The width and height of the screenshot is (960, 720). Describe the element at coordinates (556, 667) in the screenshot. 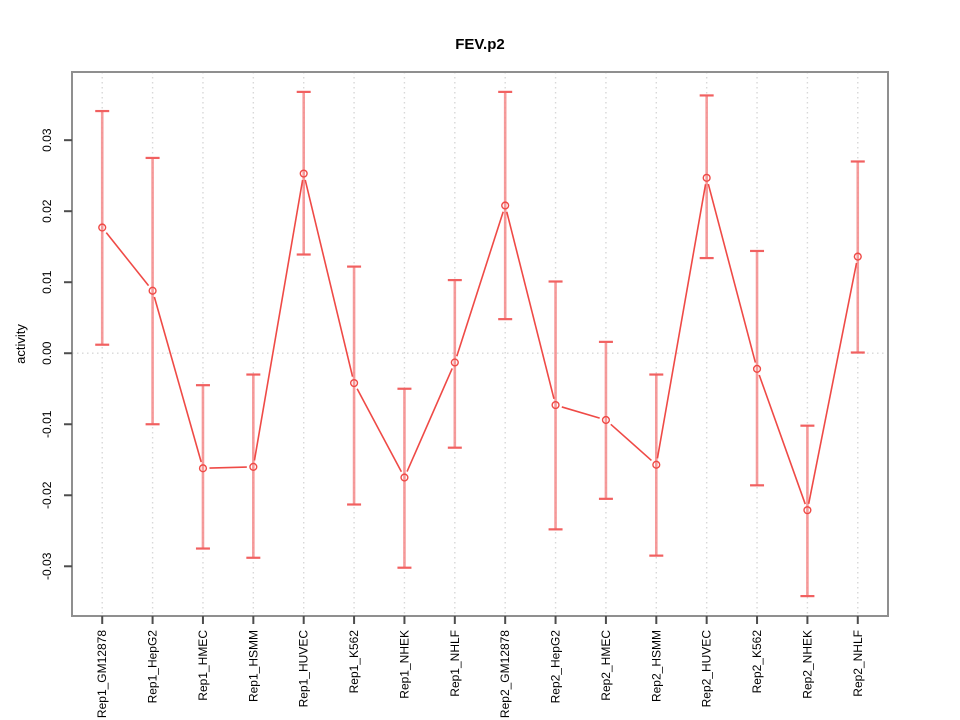

I see `category-label: Rep2_HepG2` at that location.